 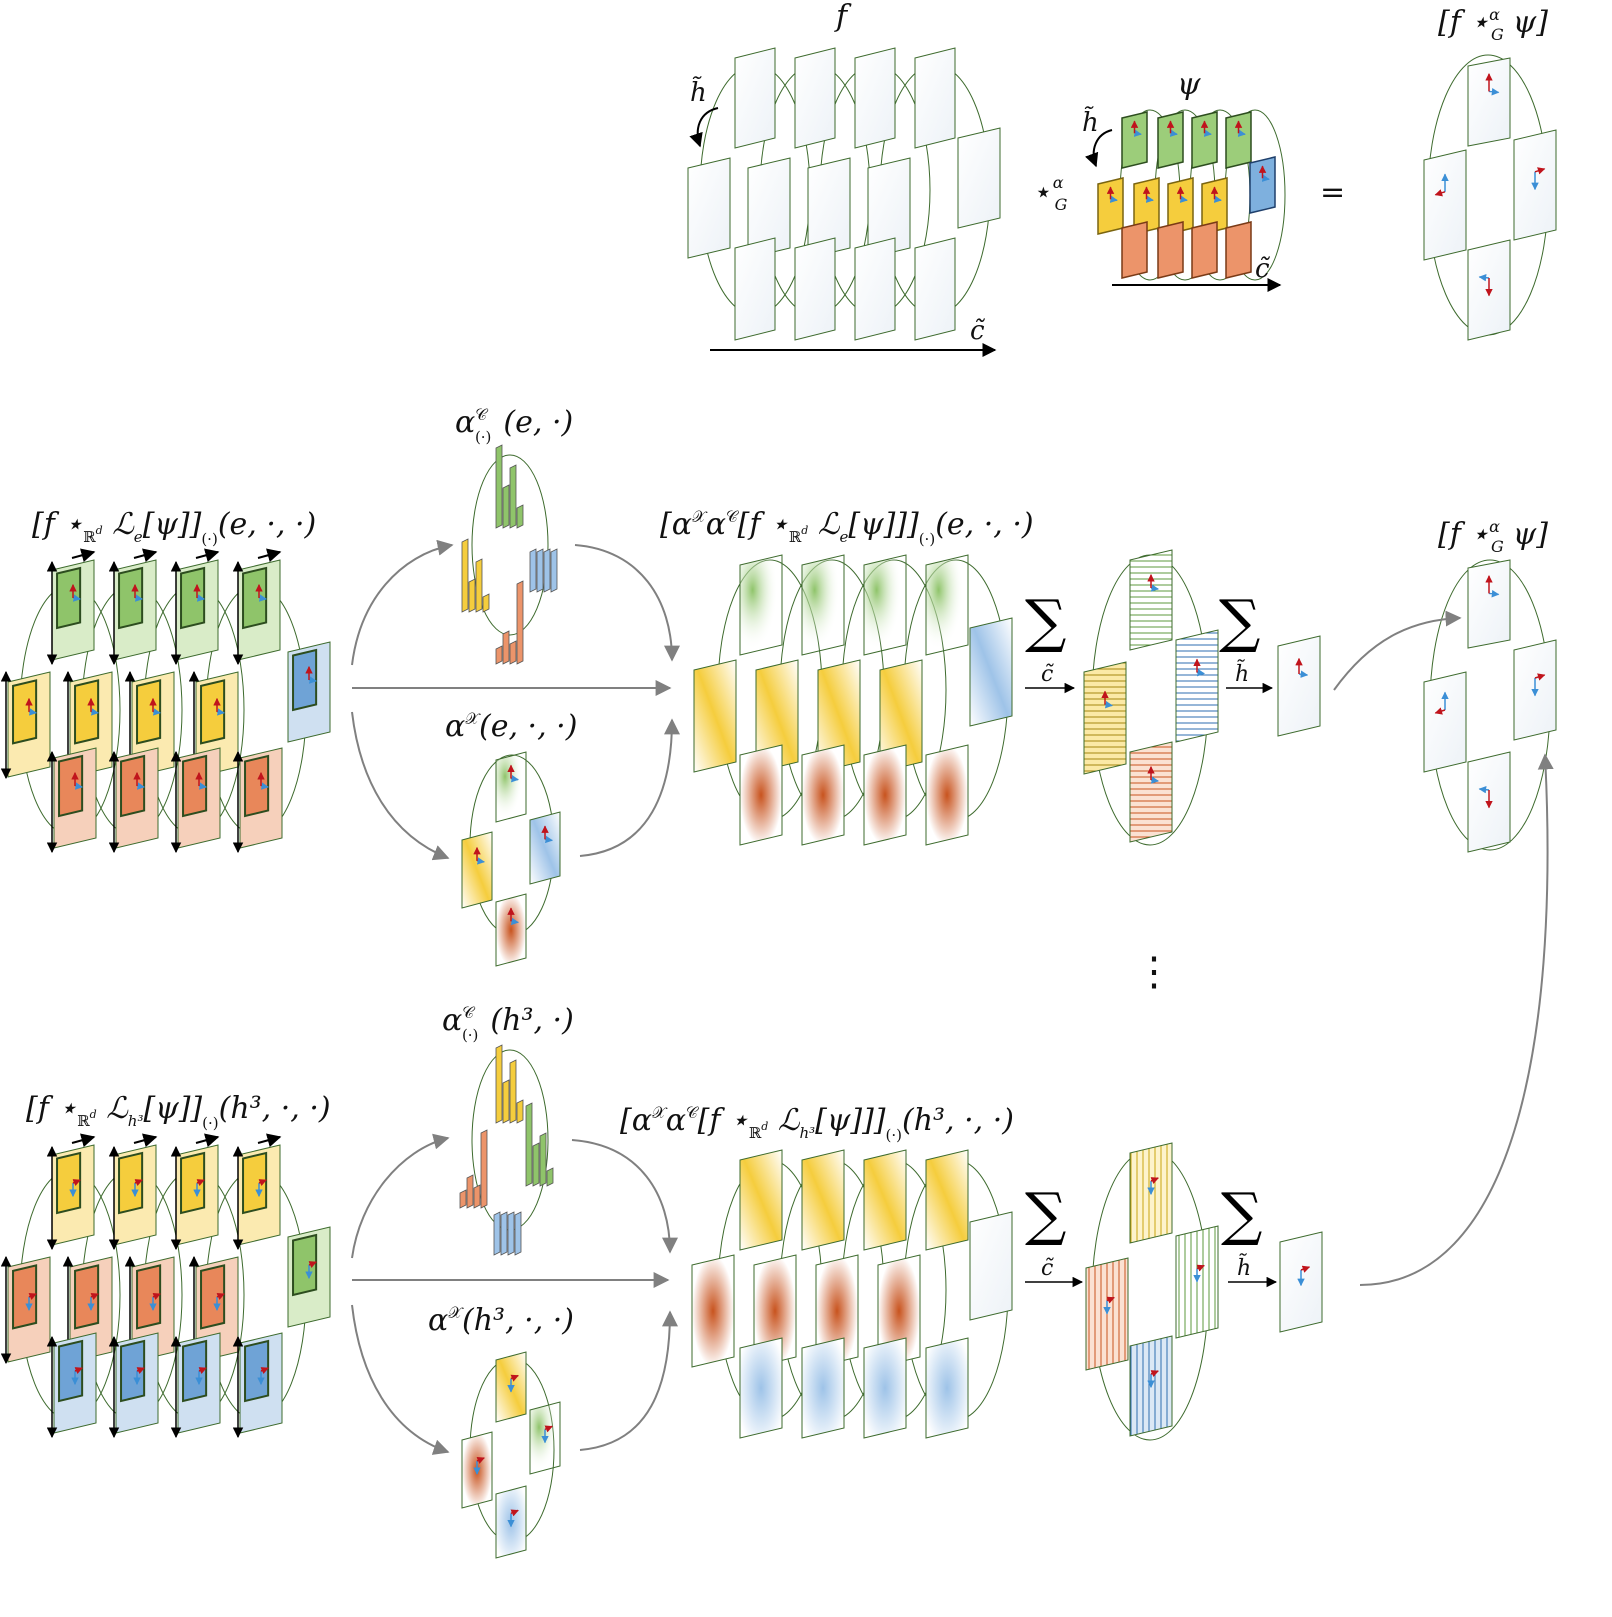 I want to click on input-sheet-side, so click(x=309, y=1277).